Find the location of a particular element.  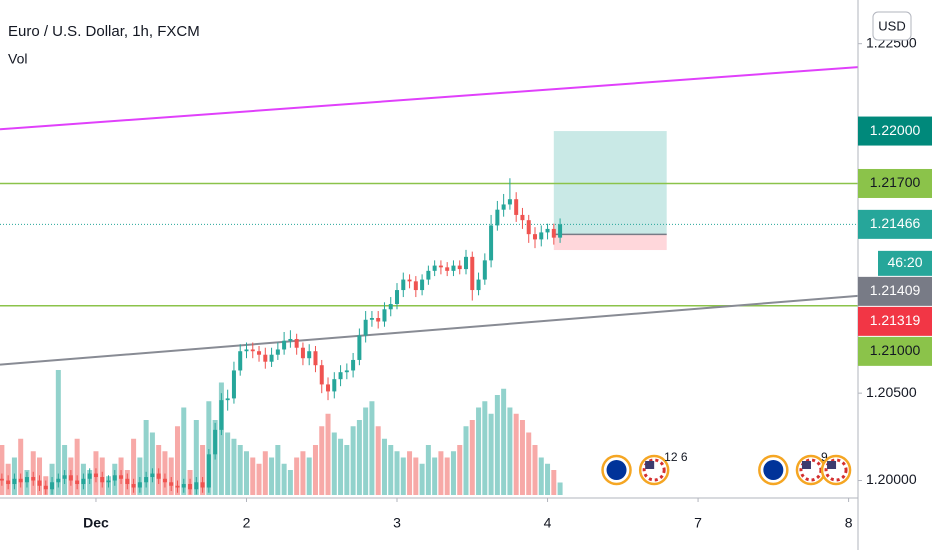

y-tick-label: 1.20000 is located at coordinates (891, 479).